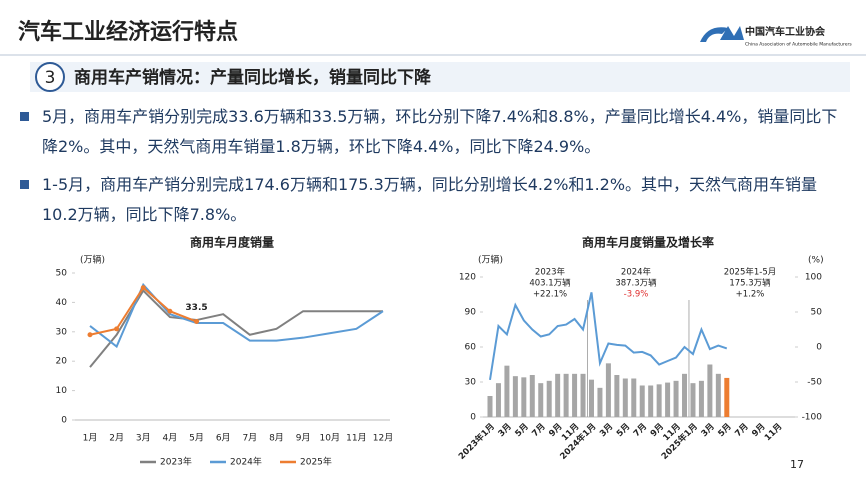 This screenshot has height=480, width=866. Describe the element at coordinates (170, 438) in the screenshot. I see `x-tick-label: 4月` at that location.